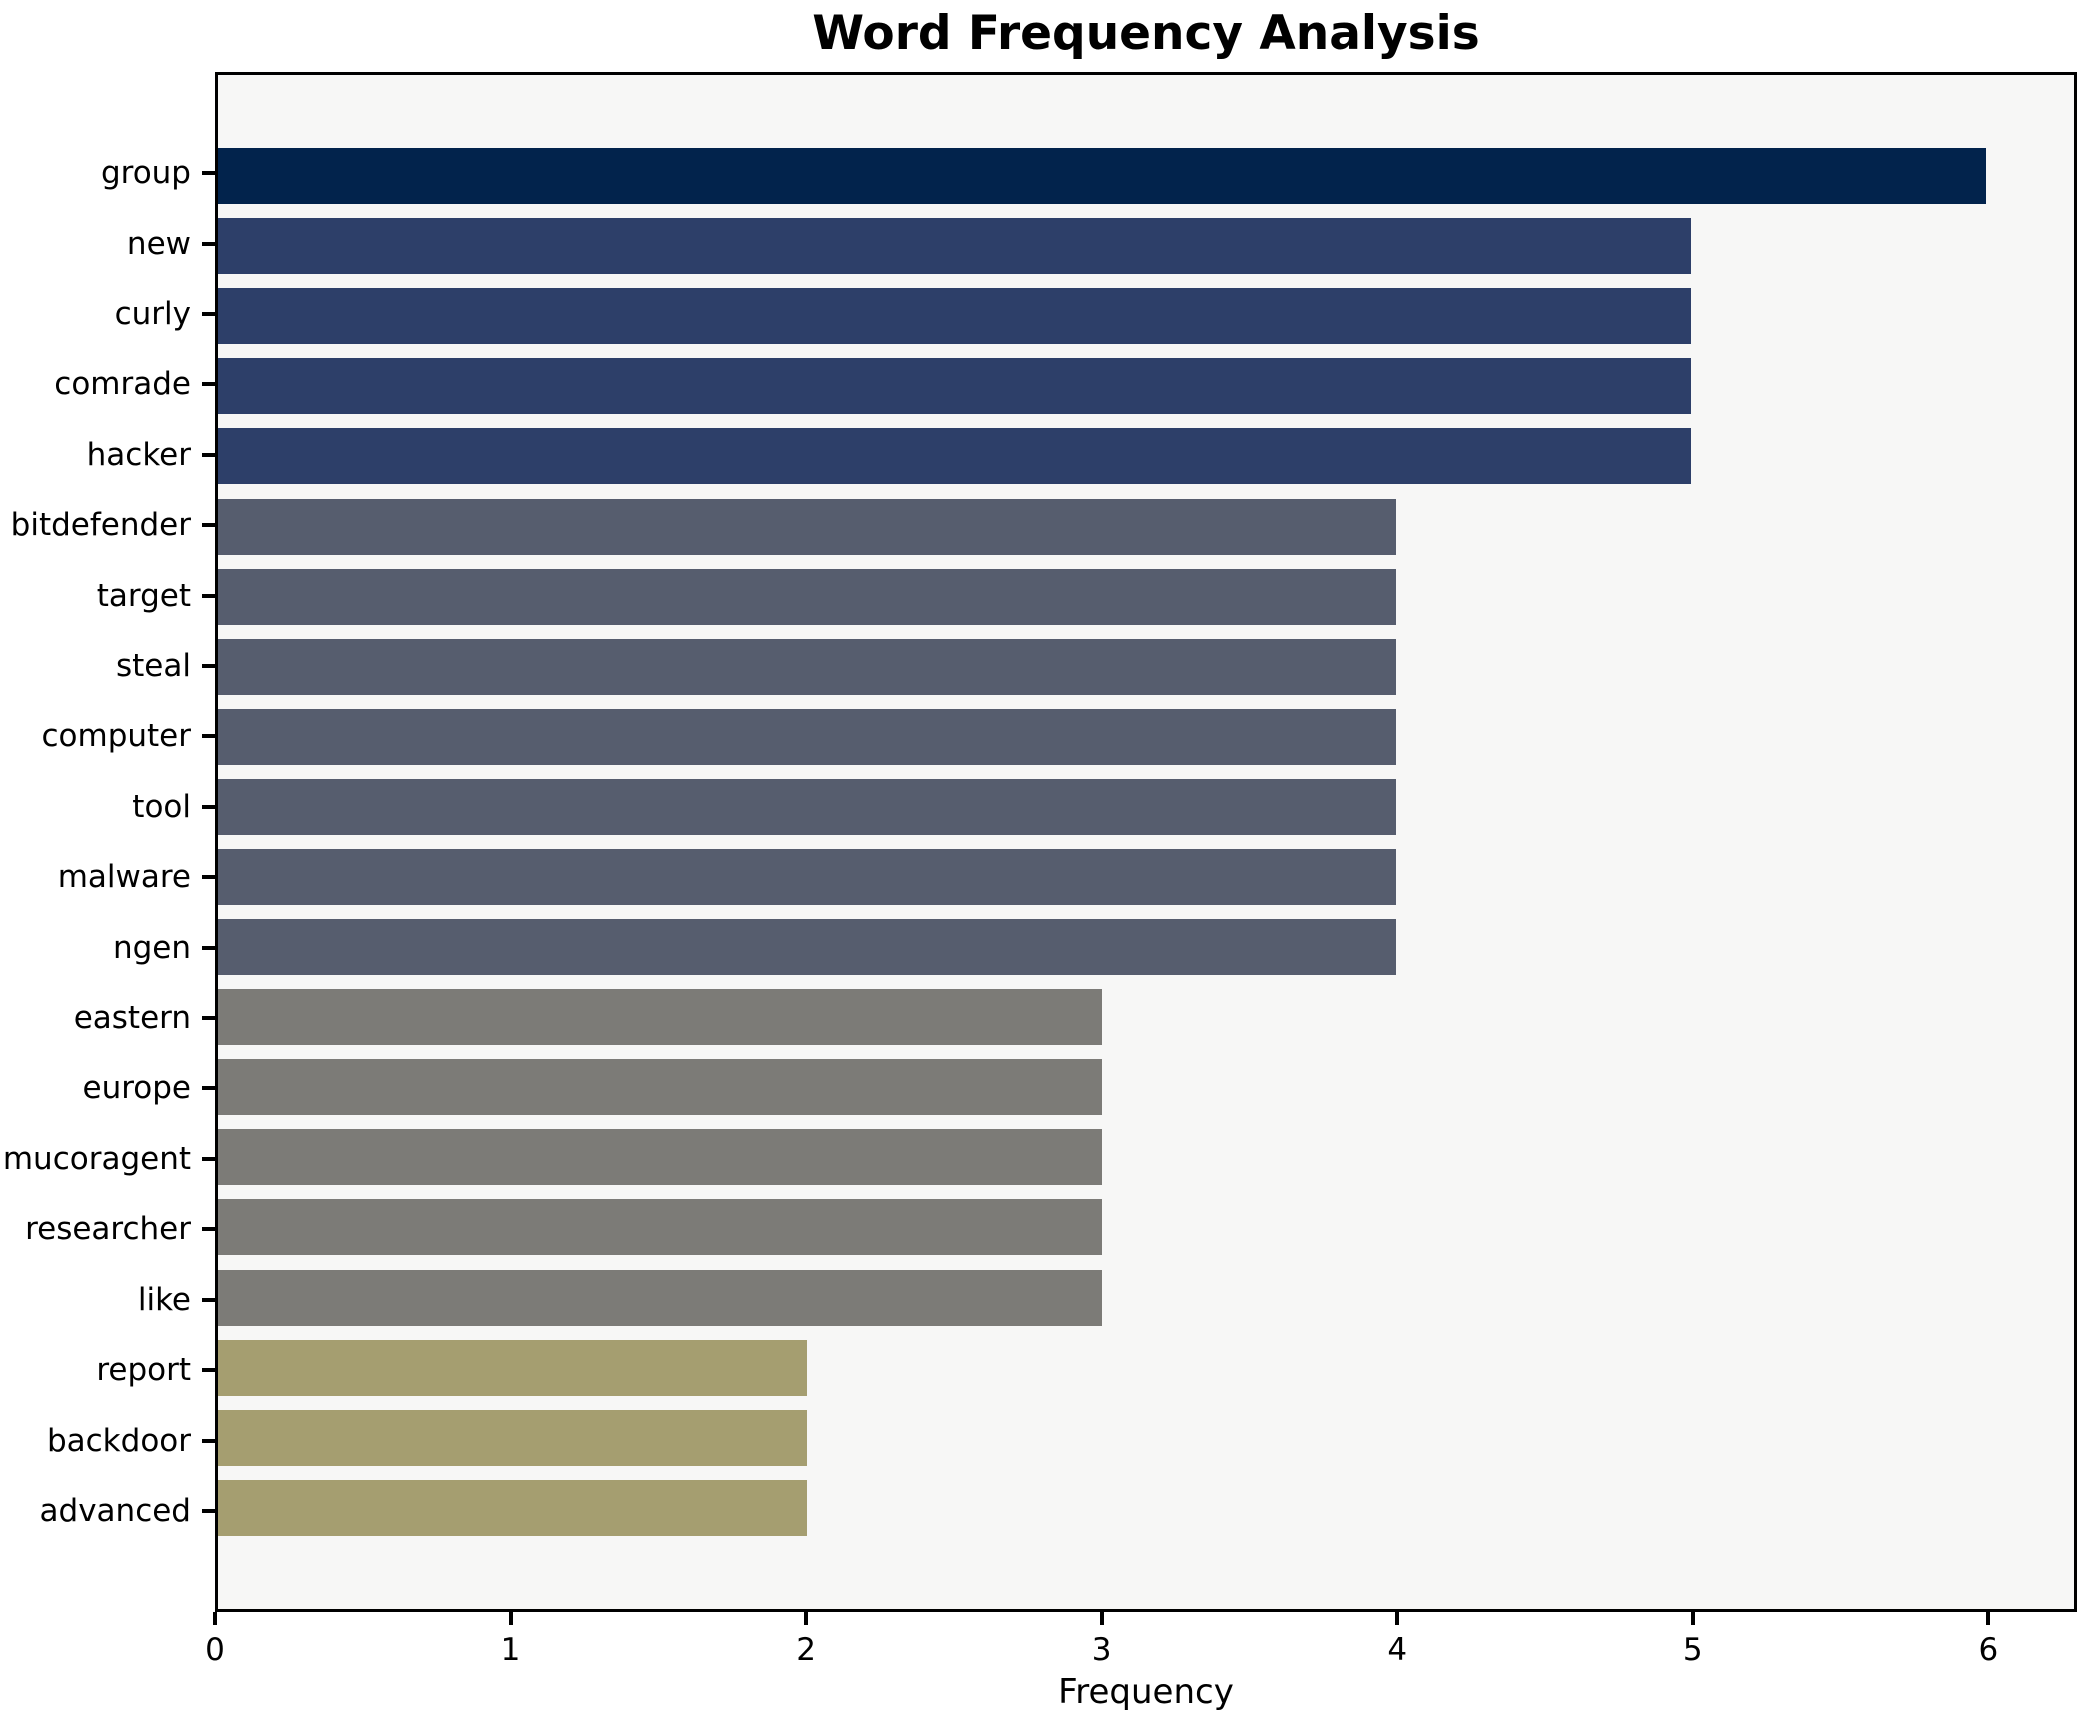  Describe the element at coordinates (1141, 1652) in the screenshot. I see `x-axis: 0 1 2 3 4 5 6` at that location.